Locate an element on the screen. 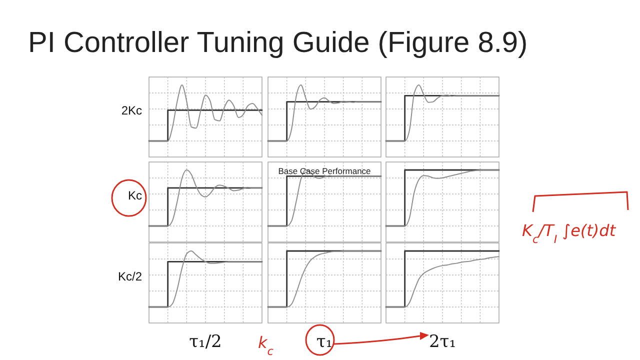 Image resolution: width=640 pixels, height=360 pixels. x-axis-title: τ₁/2 is located at coordinates (205, 342).